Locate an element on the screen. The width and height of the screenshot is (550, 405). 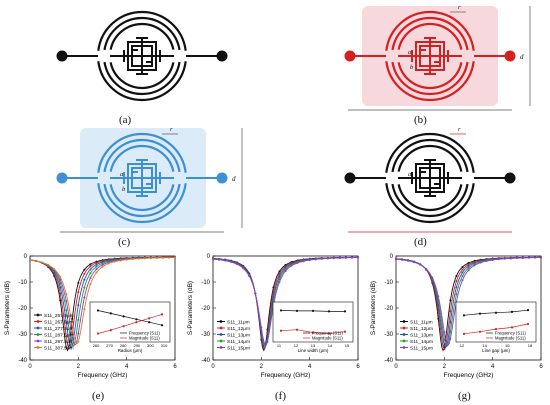
resonator-diagram-a is located at coordinates (142, 56).